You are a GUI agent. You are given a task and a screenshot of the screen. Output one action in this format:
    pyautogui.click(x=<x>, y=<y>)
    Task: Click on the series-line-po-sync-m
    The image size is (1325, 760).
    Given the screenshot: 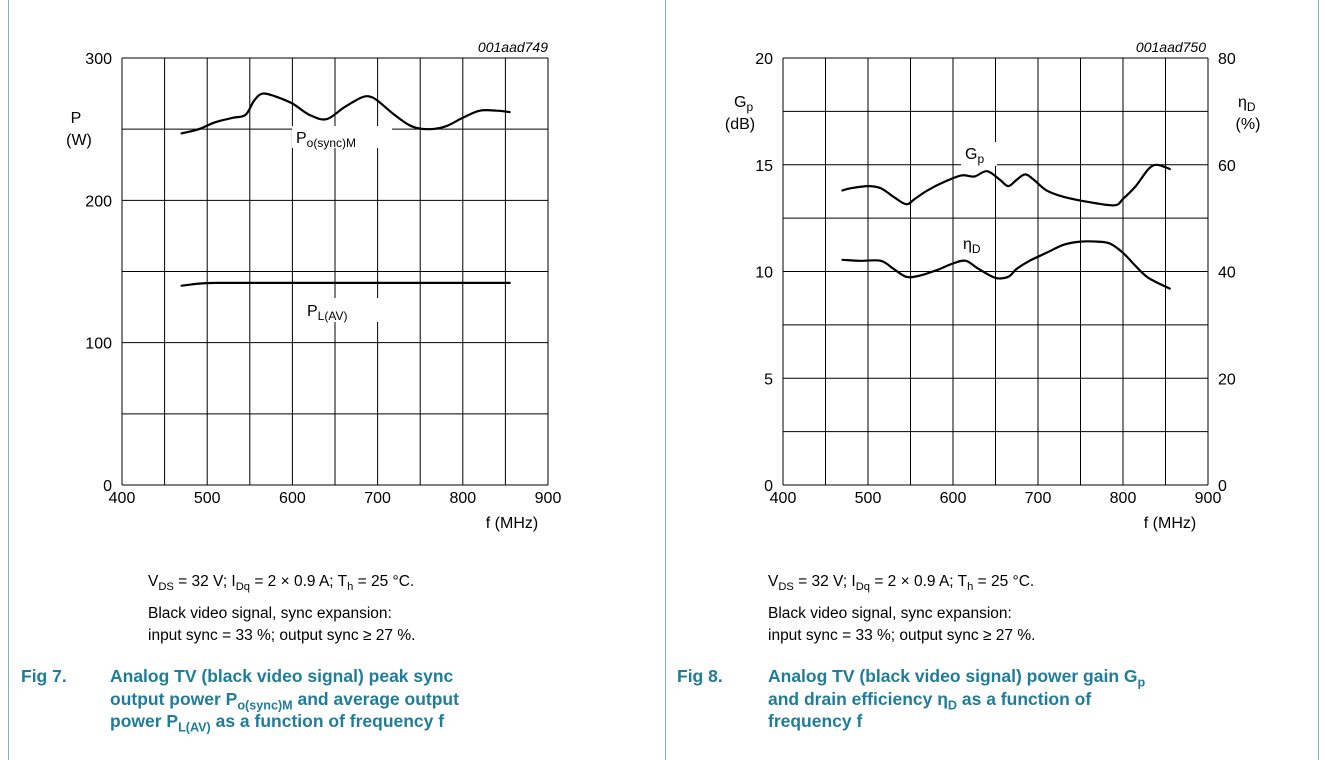 What is the action you would take?
    pyautogui.click(x=345, y=113)
    